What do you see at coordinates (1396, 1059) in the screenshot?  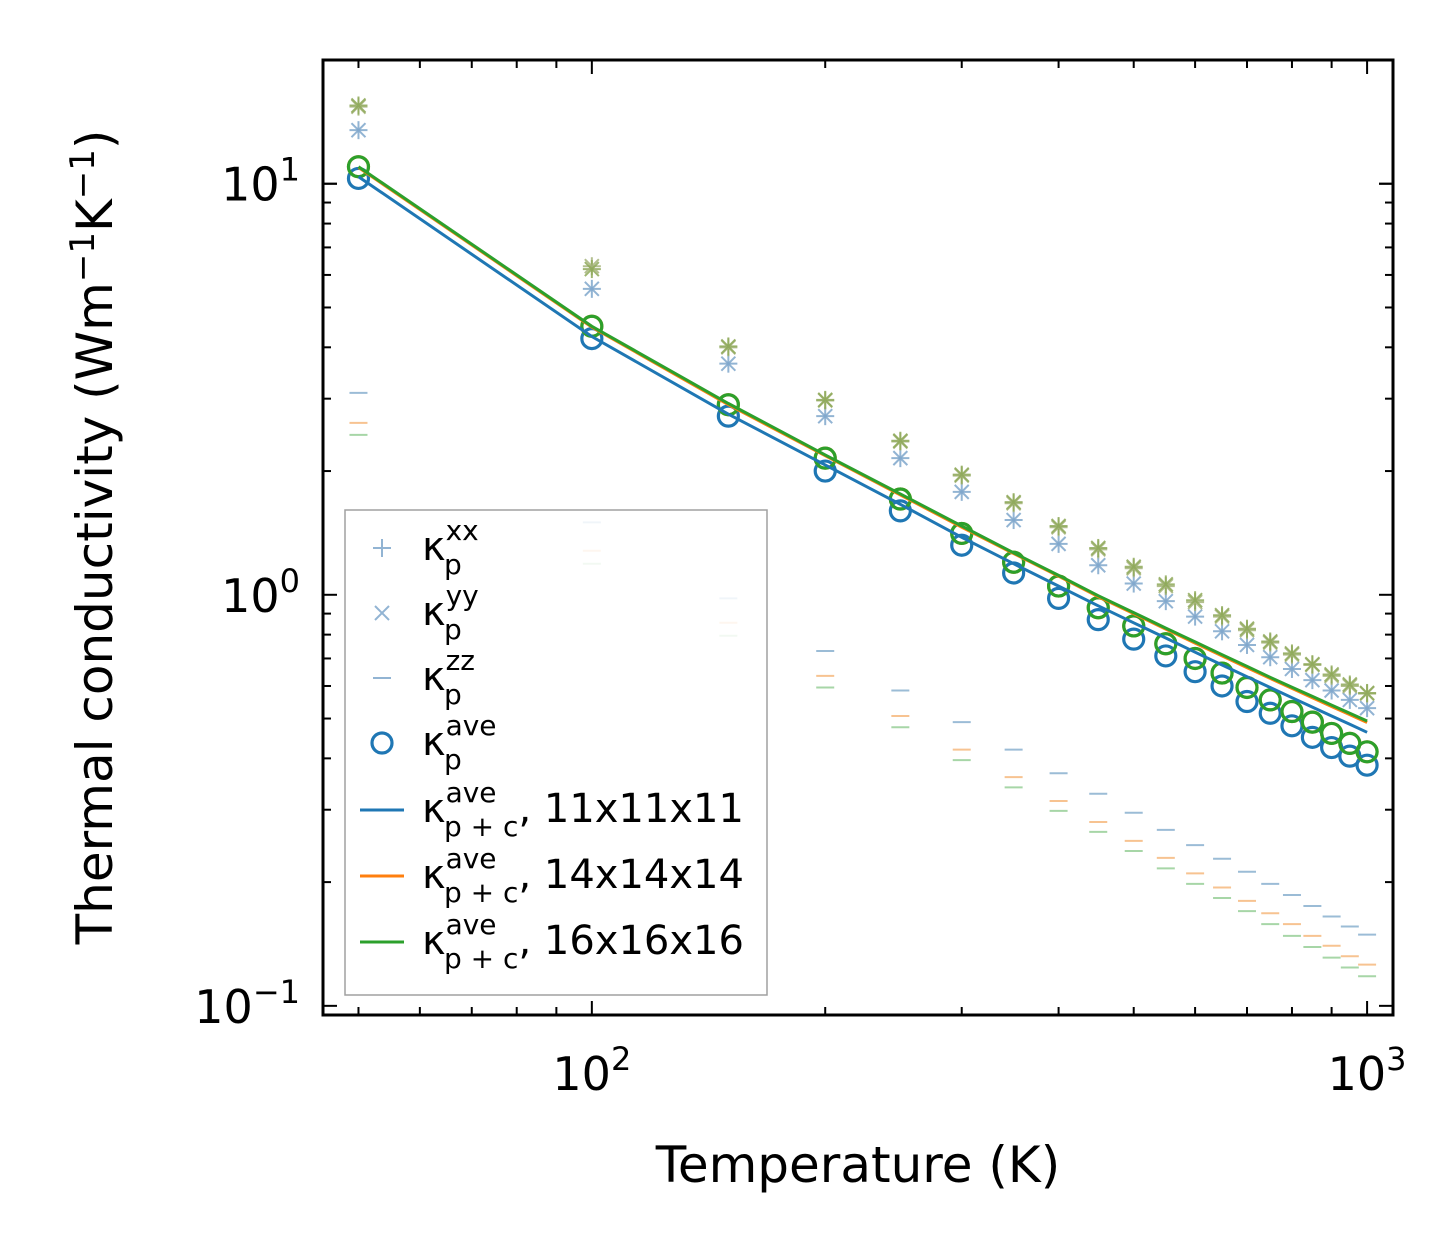 I see `x-tick-label-exp: 3` at bounding box center [1396, 1059].